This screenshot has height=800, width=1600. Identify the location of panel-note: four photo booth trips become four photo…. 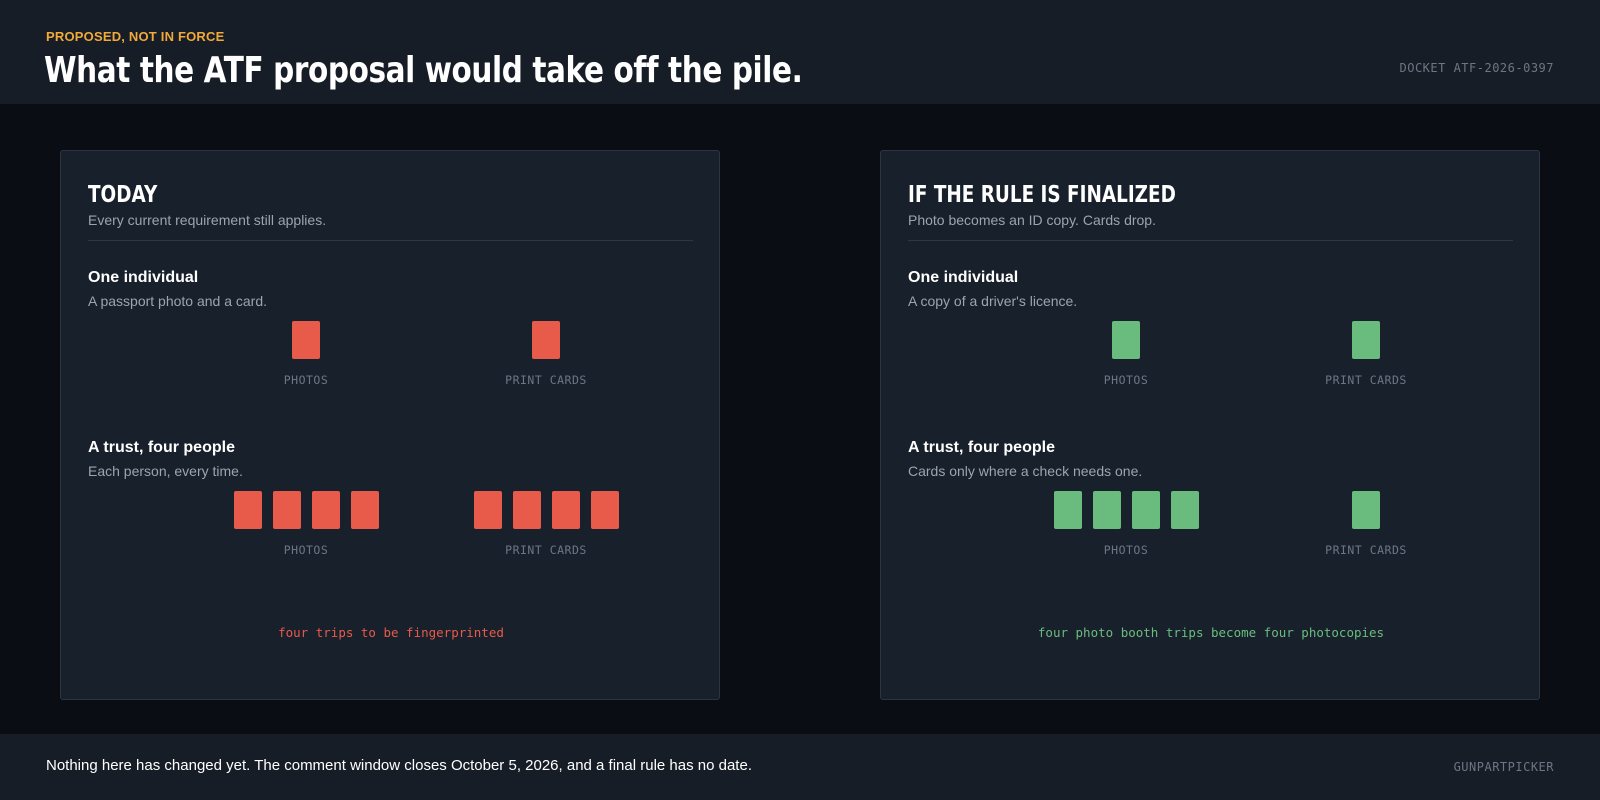
(1211, 632).